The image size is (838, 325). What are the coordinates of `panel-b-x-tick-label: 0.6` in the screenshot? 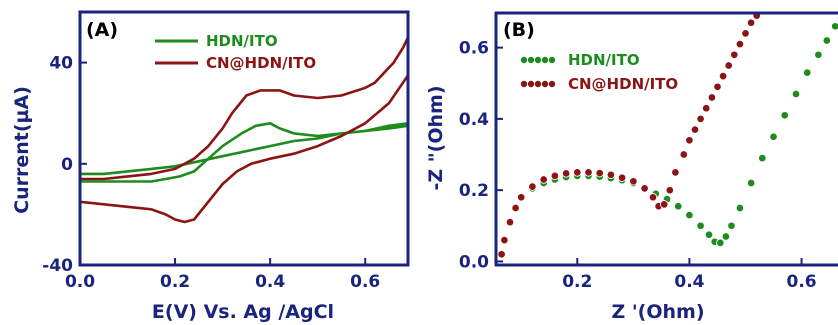 It's located at (801, 282).